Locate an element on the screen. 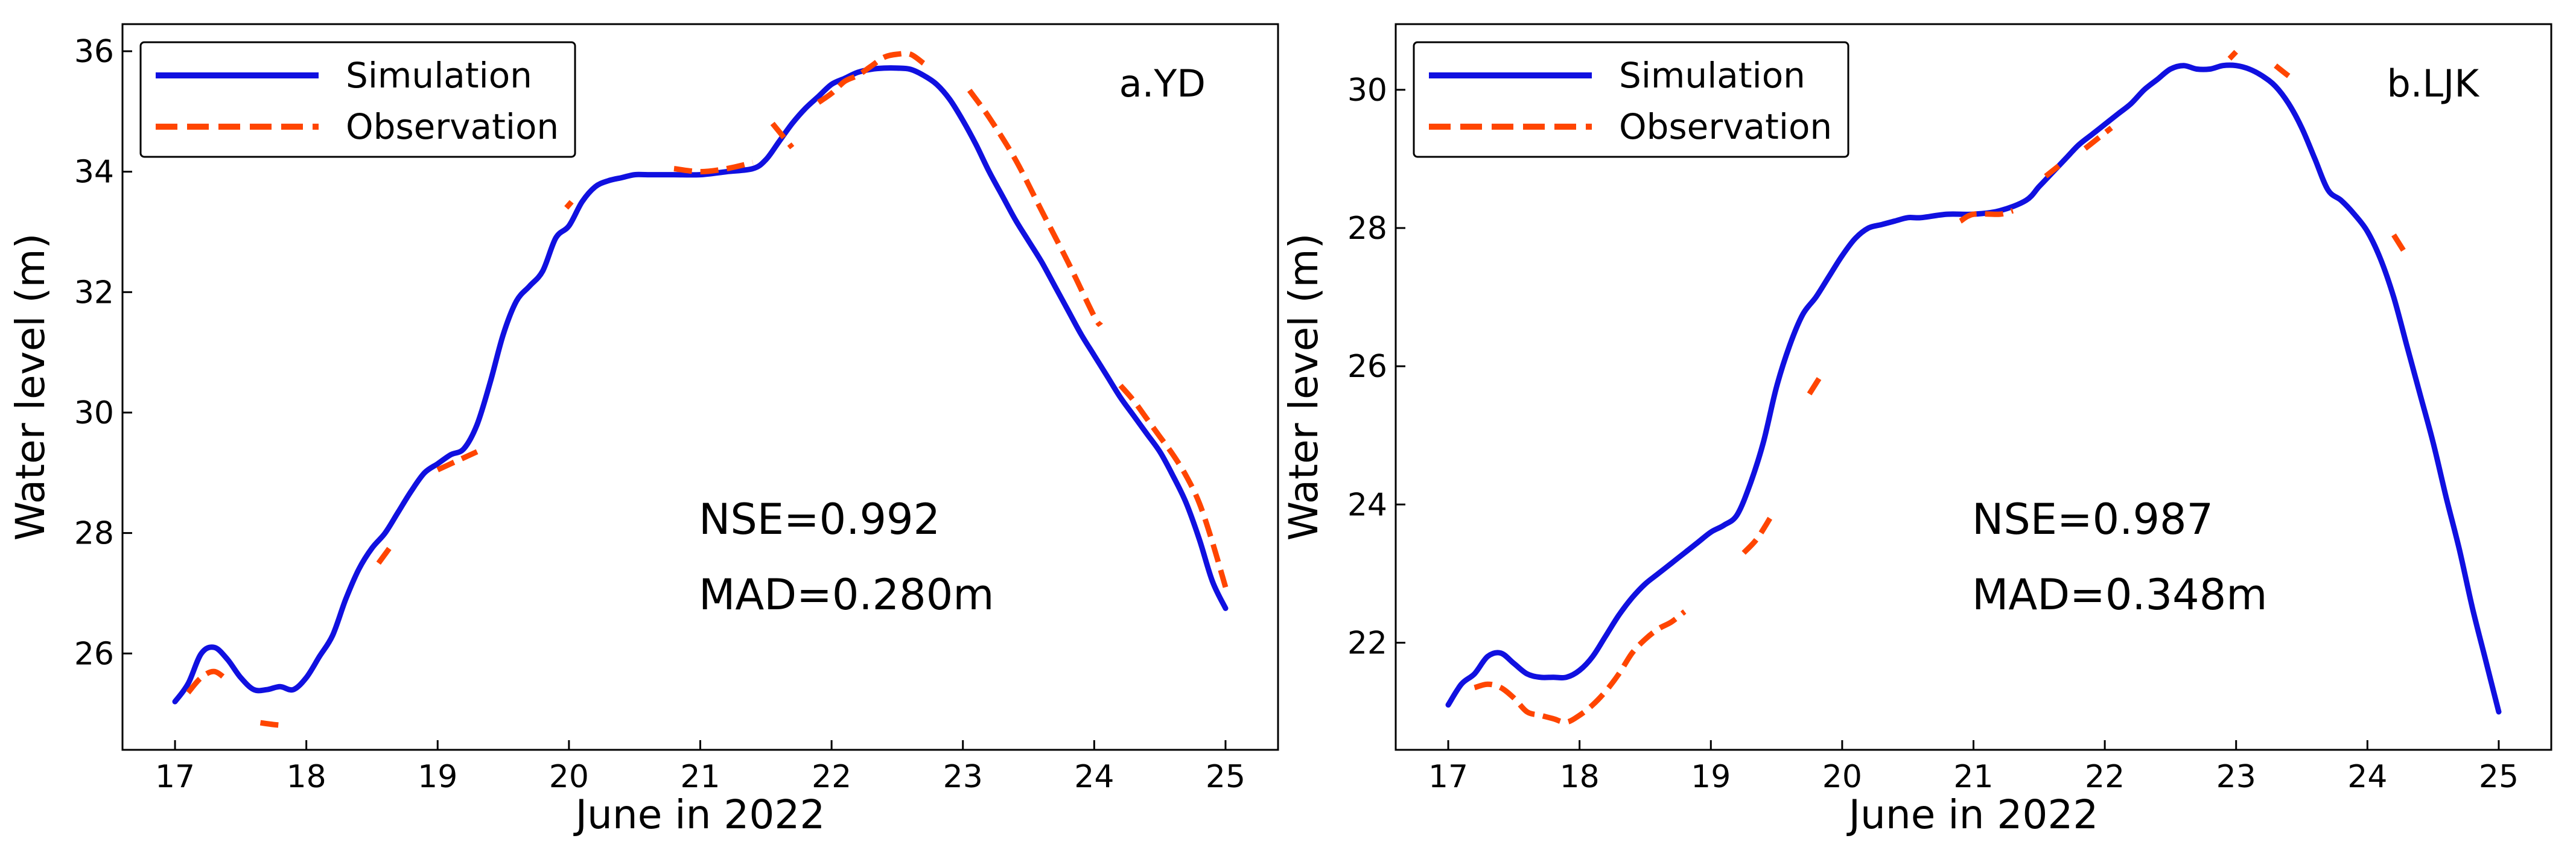 The width and height of the screenshot is (2576, 856). panel-b-y-ticks: 22 24 26 28 30 is located at coordinates (1376, 366).